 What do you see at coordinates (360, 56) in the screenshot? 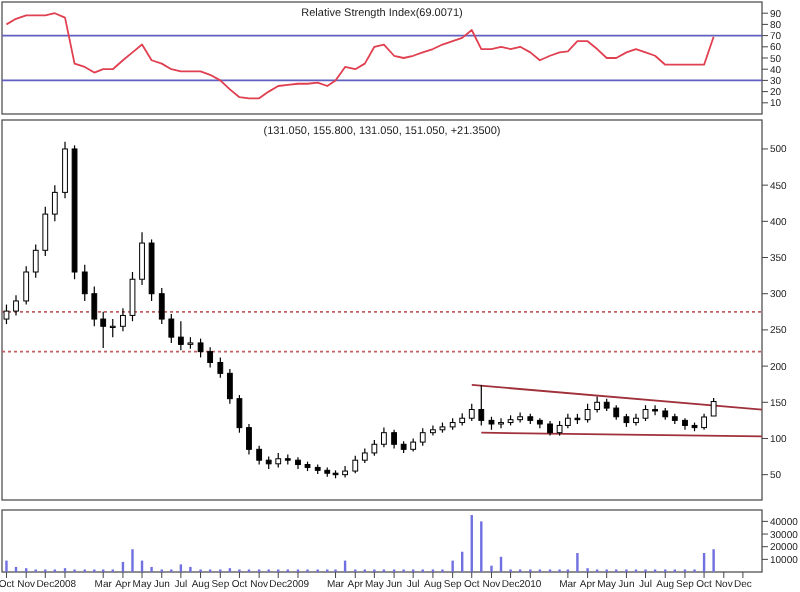
I see `line-series` at bounding box center [360, 56].